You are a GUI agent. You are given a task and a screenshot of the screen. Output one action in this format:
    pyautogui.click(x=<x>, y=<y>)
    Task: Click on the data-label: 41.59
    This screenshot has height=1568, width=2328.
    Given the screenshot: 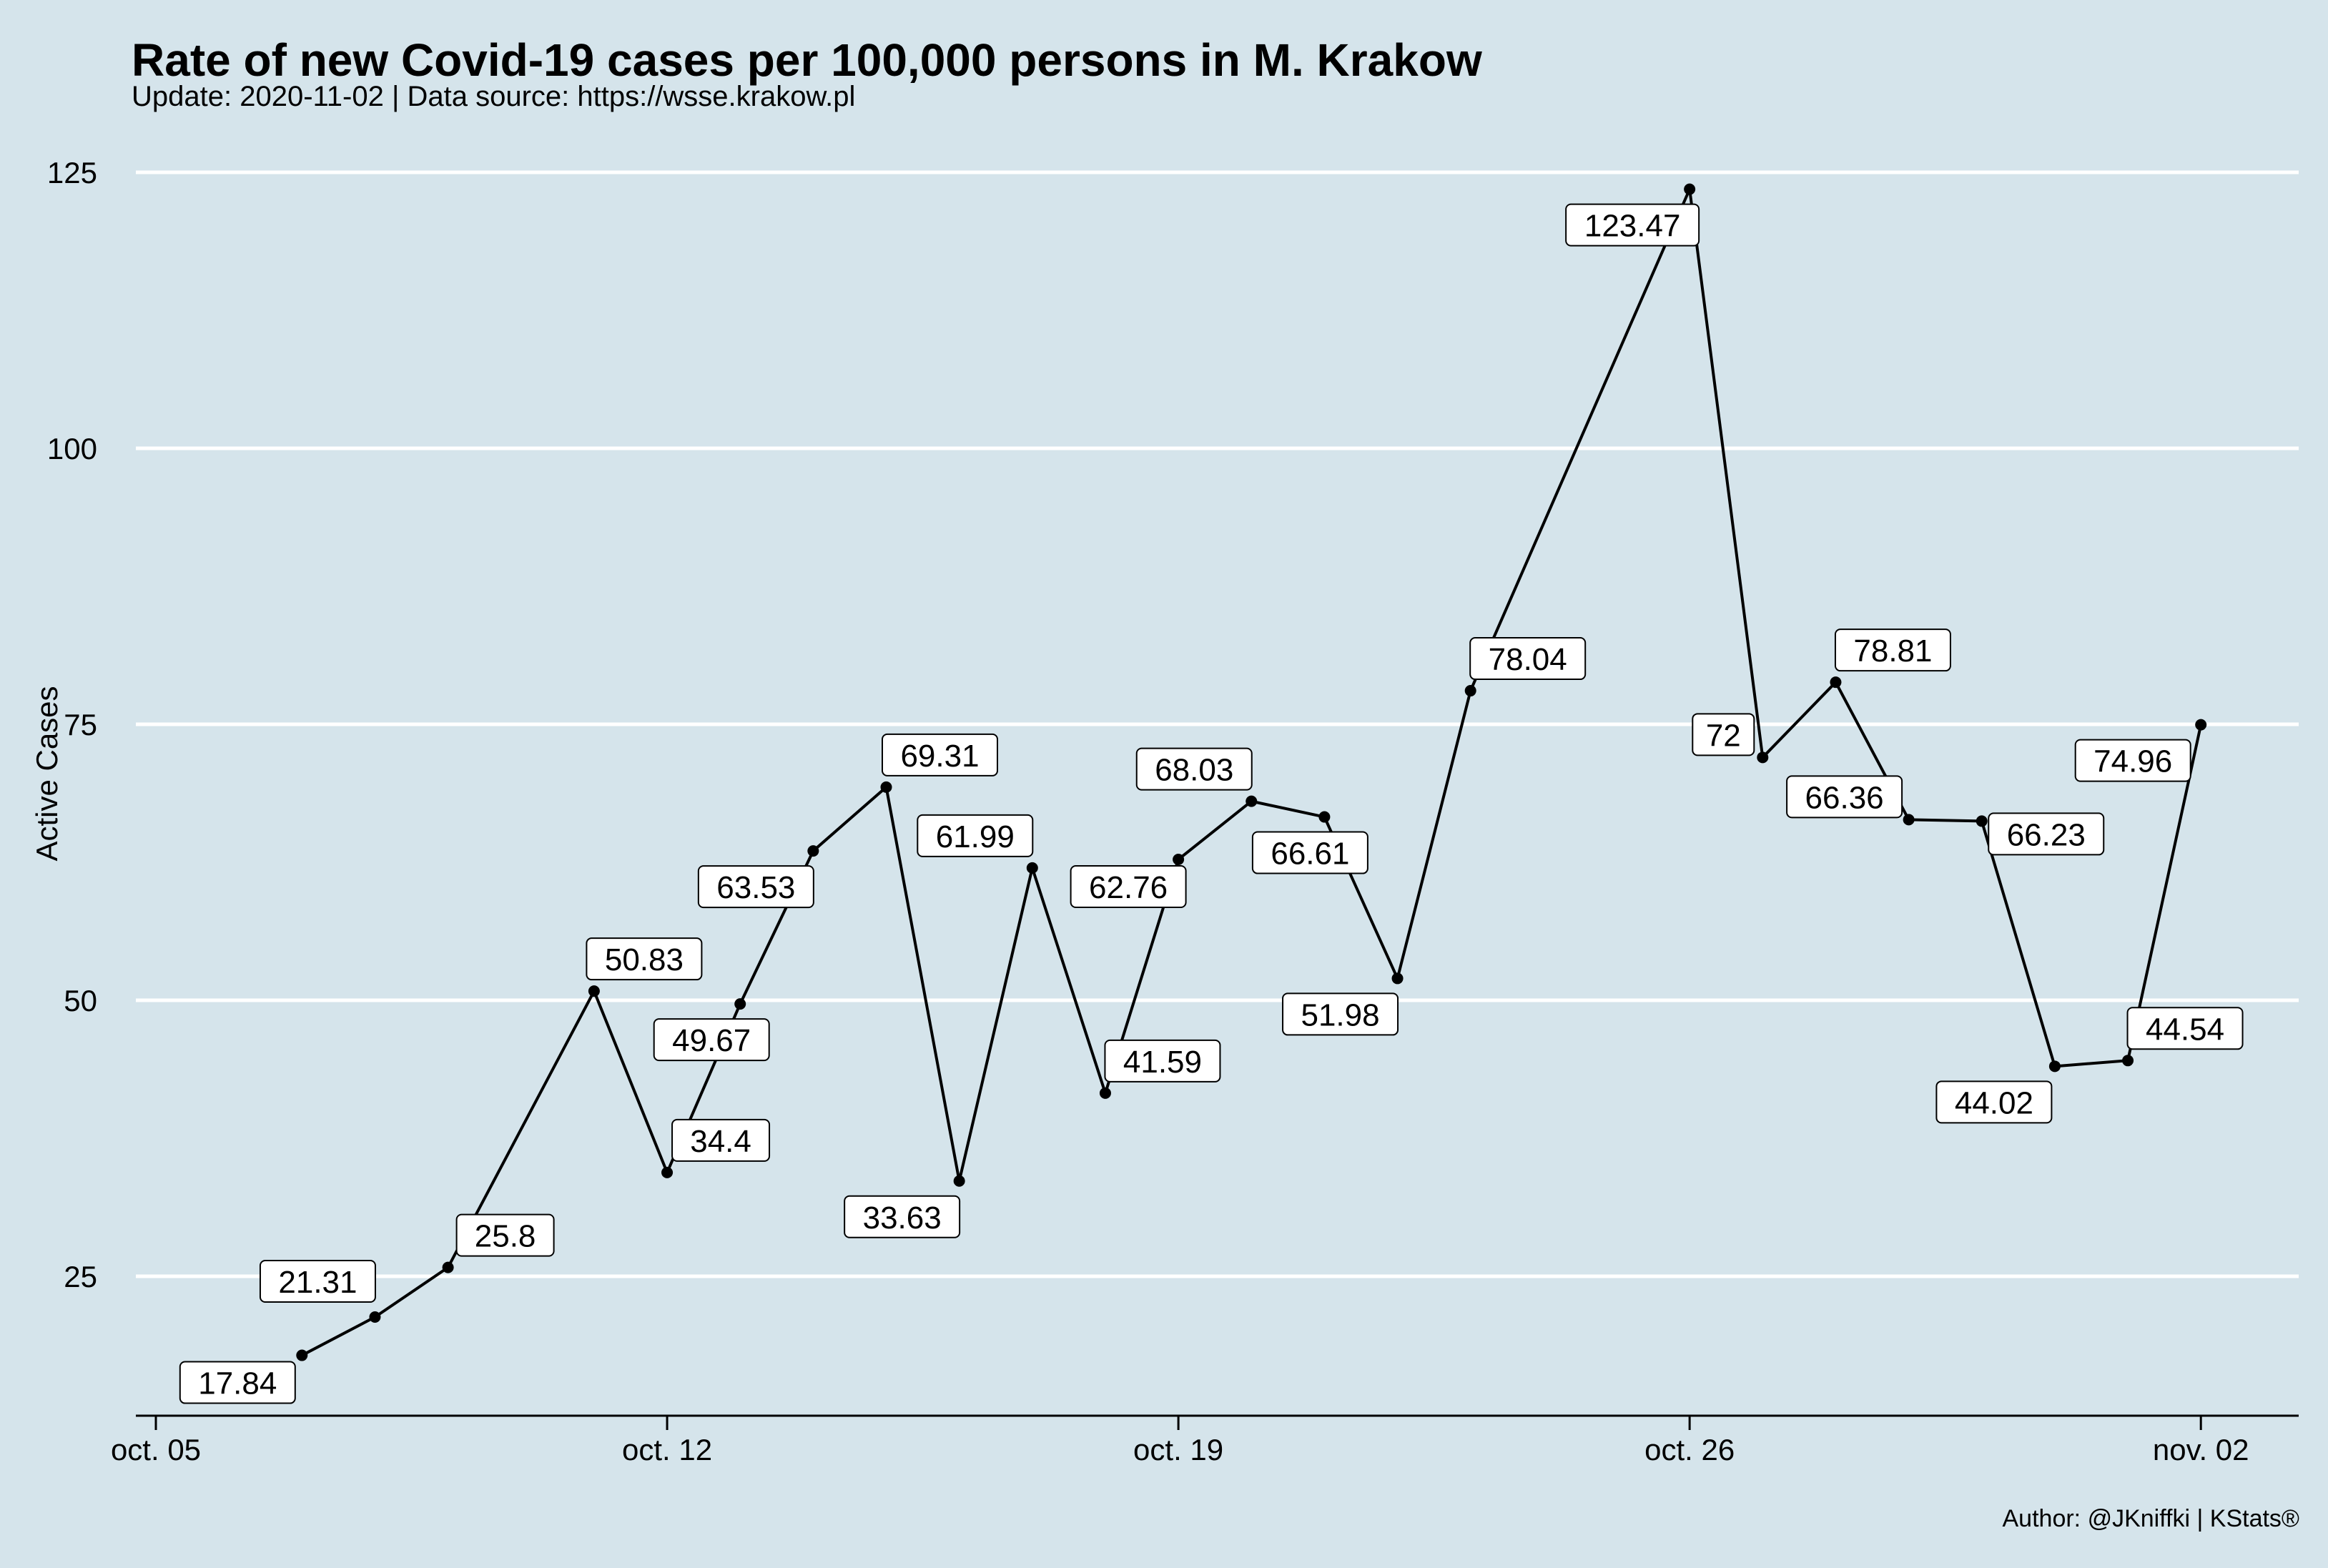 What is the action you would take?
    pyautogui.click(x=1162, y=1062)
    